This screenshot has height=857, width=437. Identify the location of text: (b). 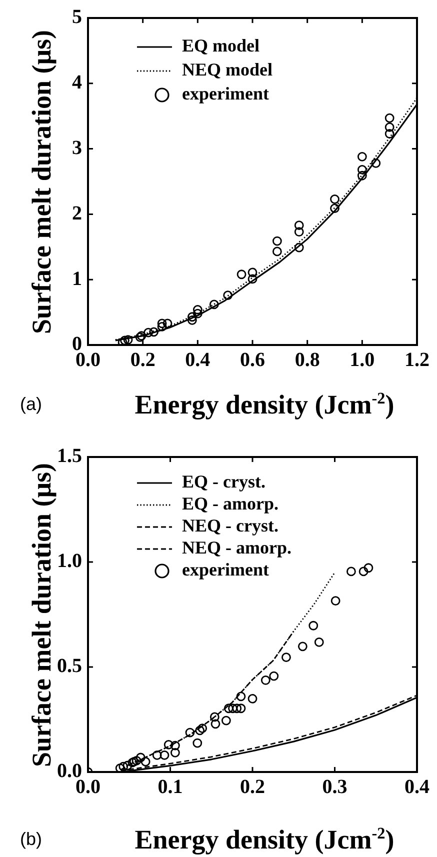
(31, 839).